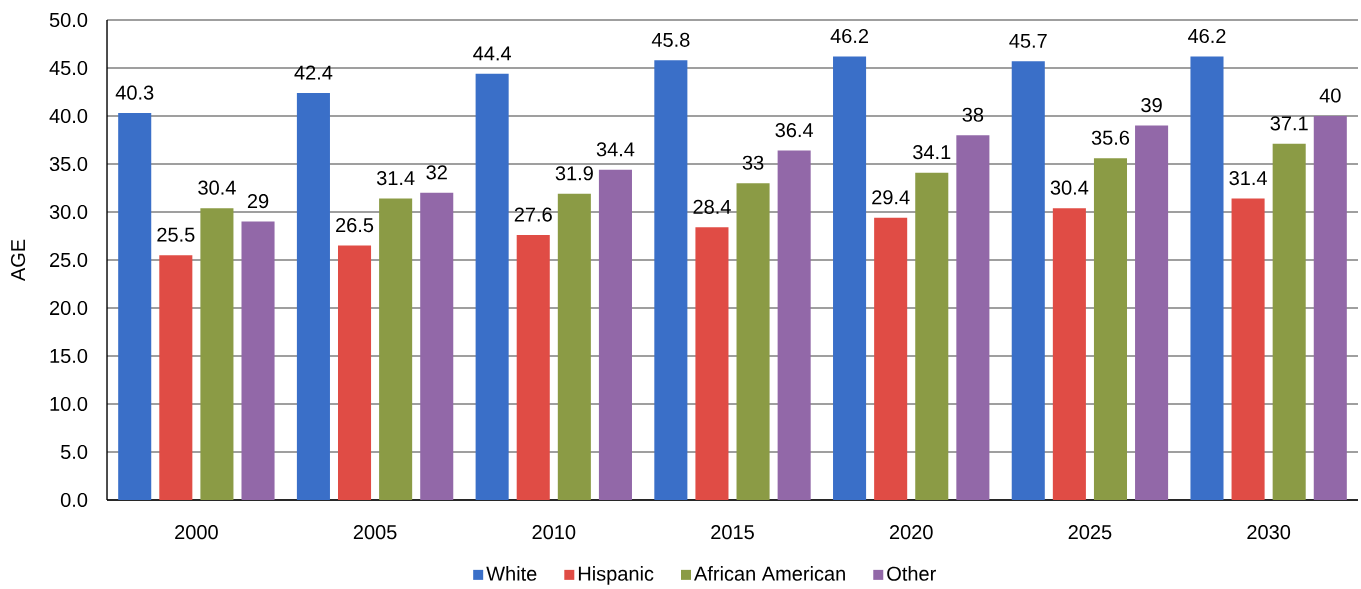 Image resolution: width=1361 pixels, height=589 pixels. I want to click on data-label: 27.6, so click(533, 214).